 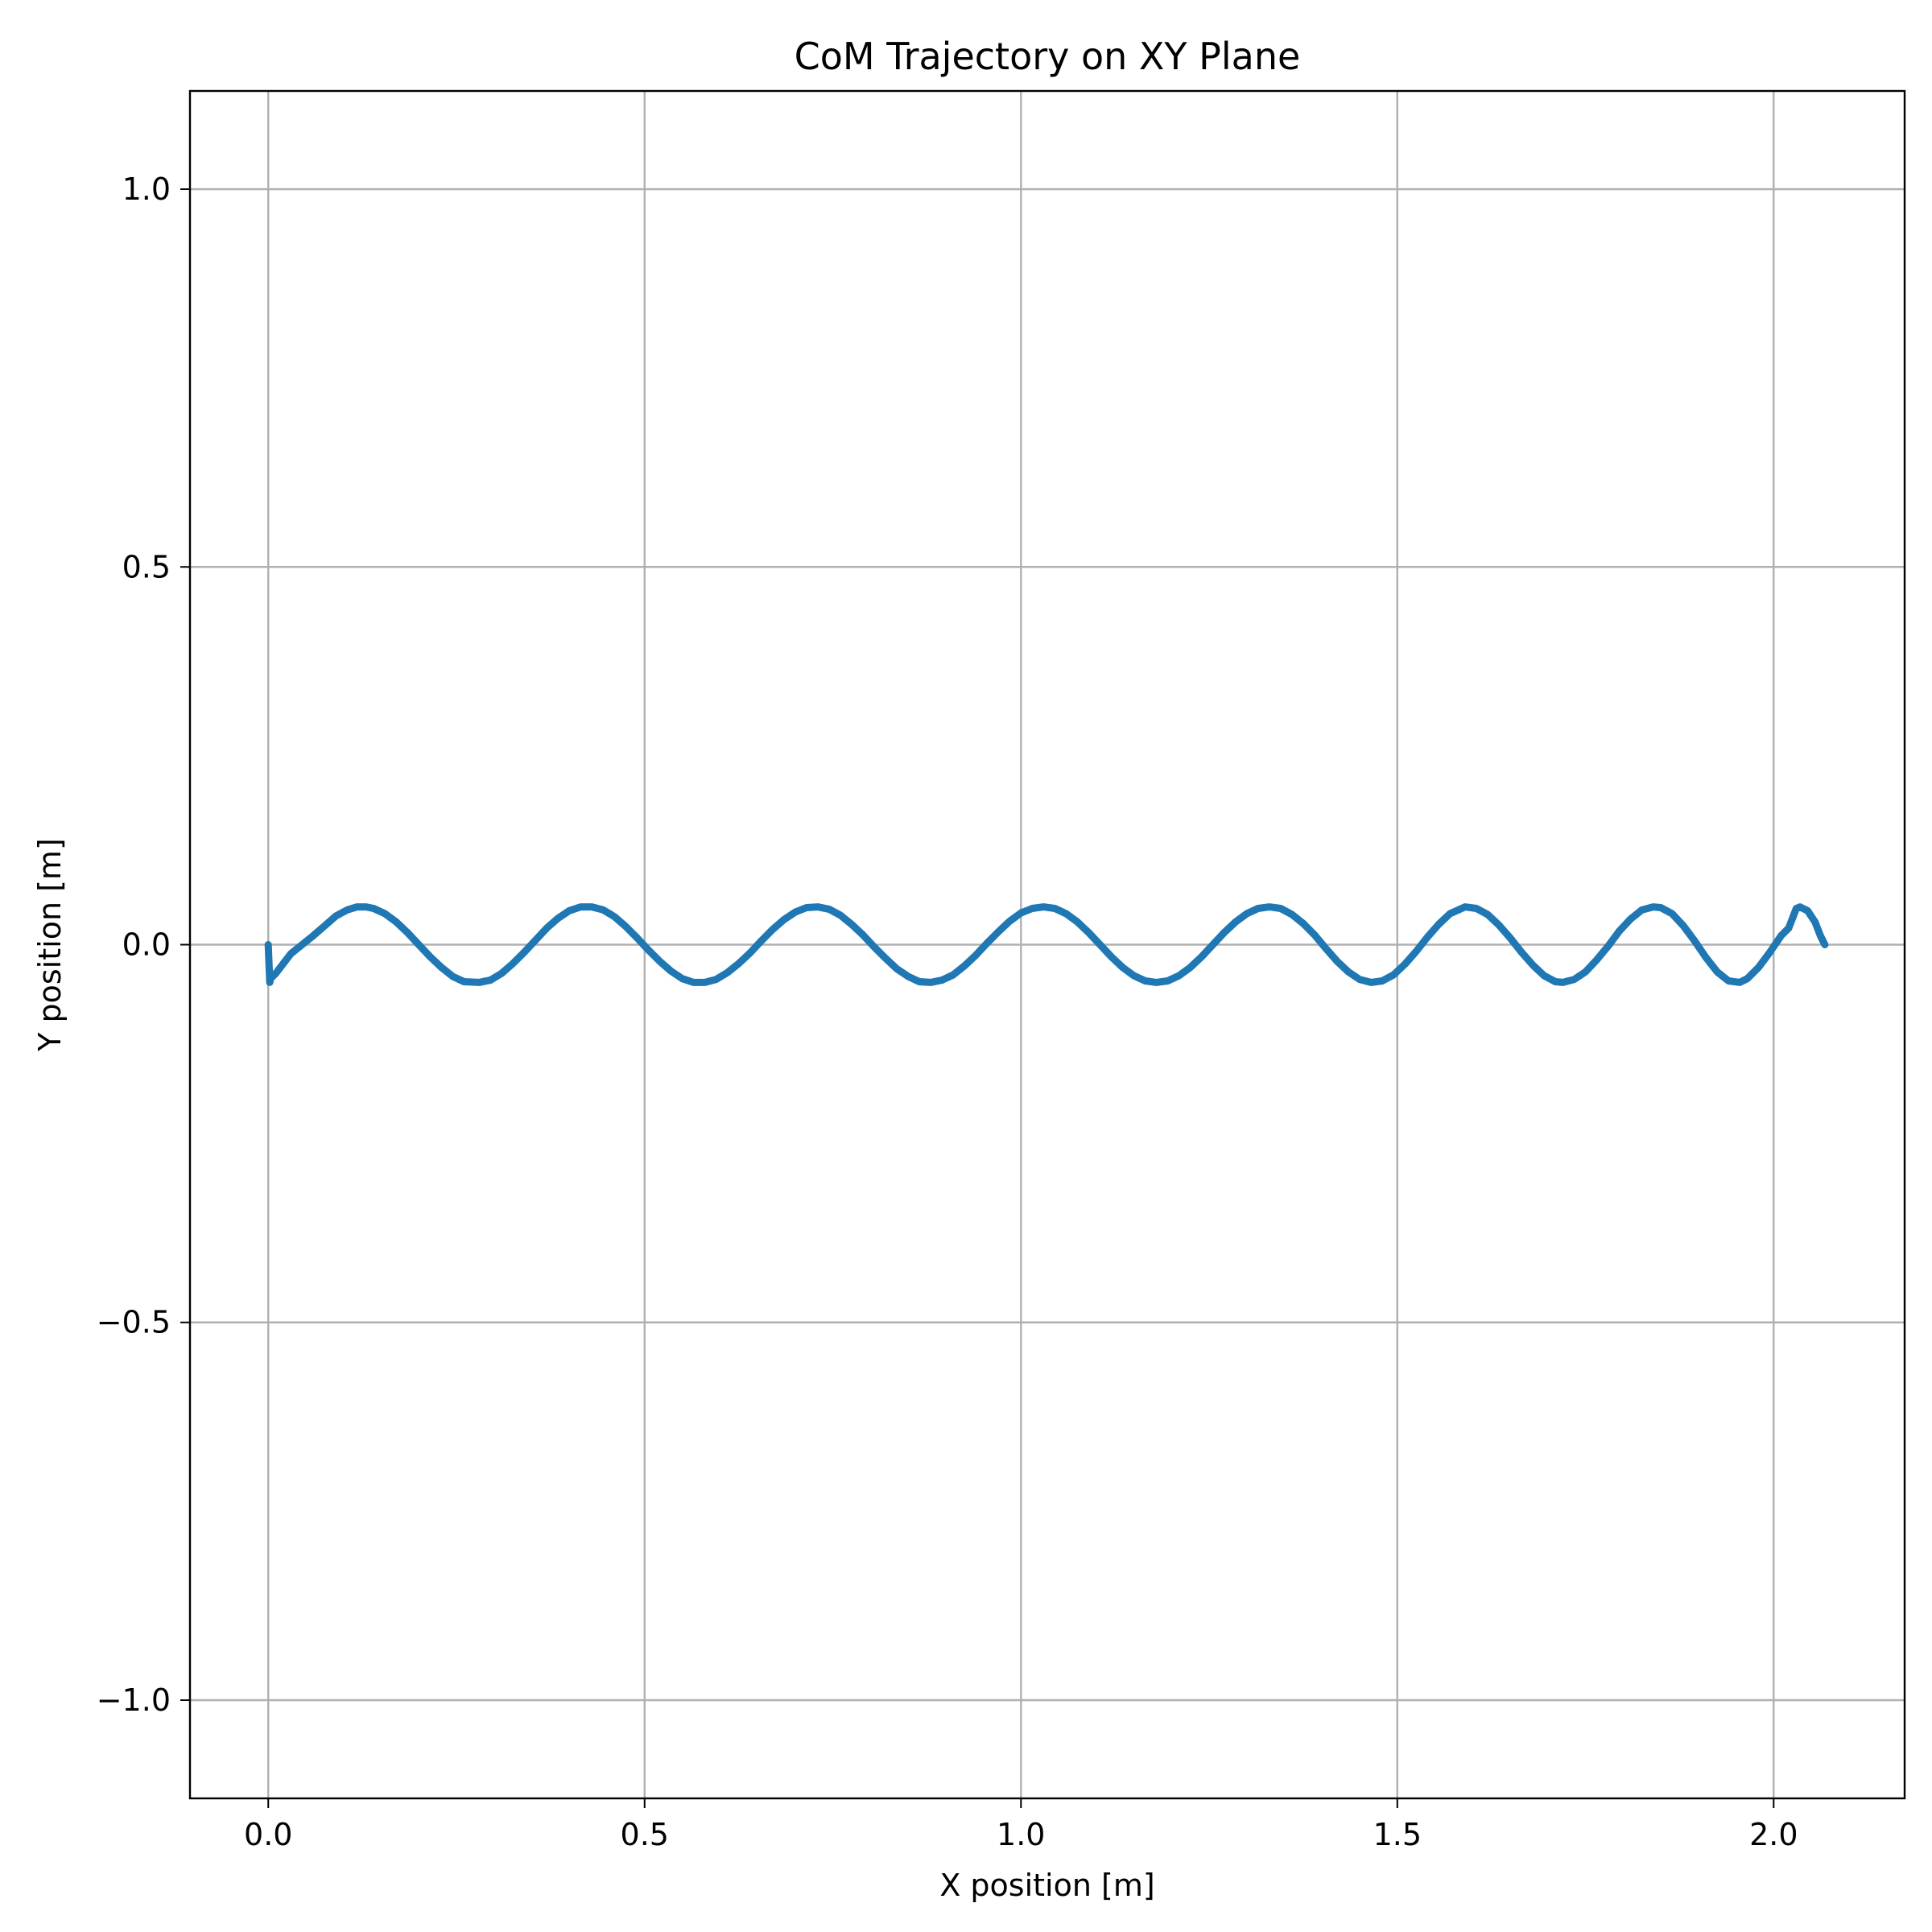 I want to click on series-layer, so click(x=1046, y=944).